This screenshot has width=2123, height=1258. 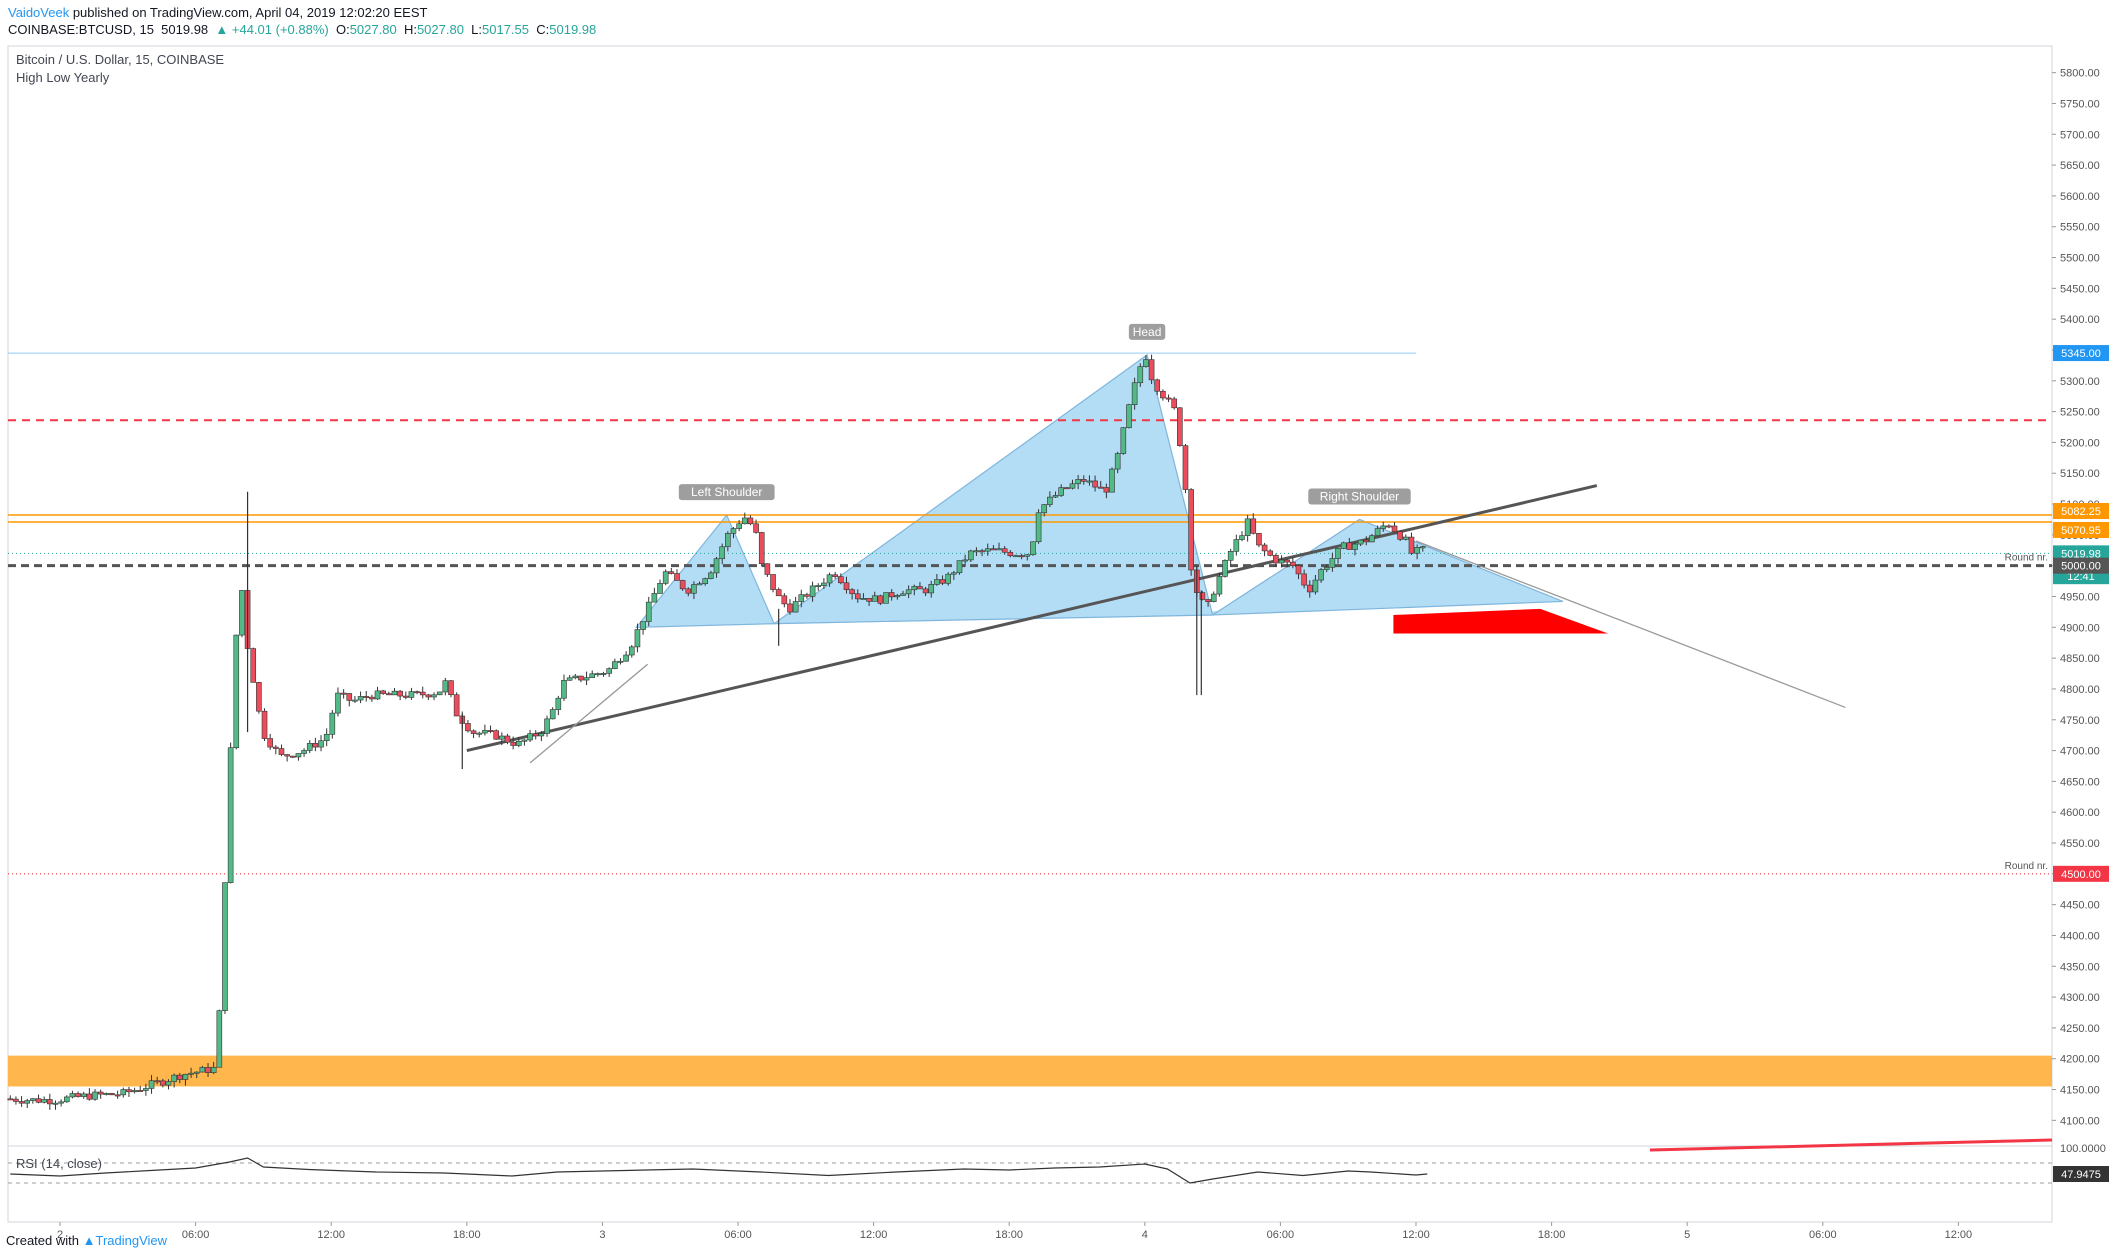 I want to click on tag-countdown: 12:41, so click(x=2081, y=577).